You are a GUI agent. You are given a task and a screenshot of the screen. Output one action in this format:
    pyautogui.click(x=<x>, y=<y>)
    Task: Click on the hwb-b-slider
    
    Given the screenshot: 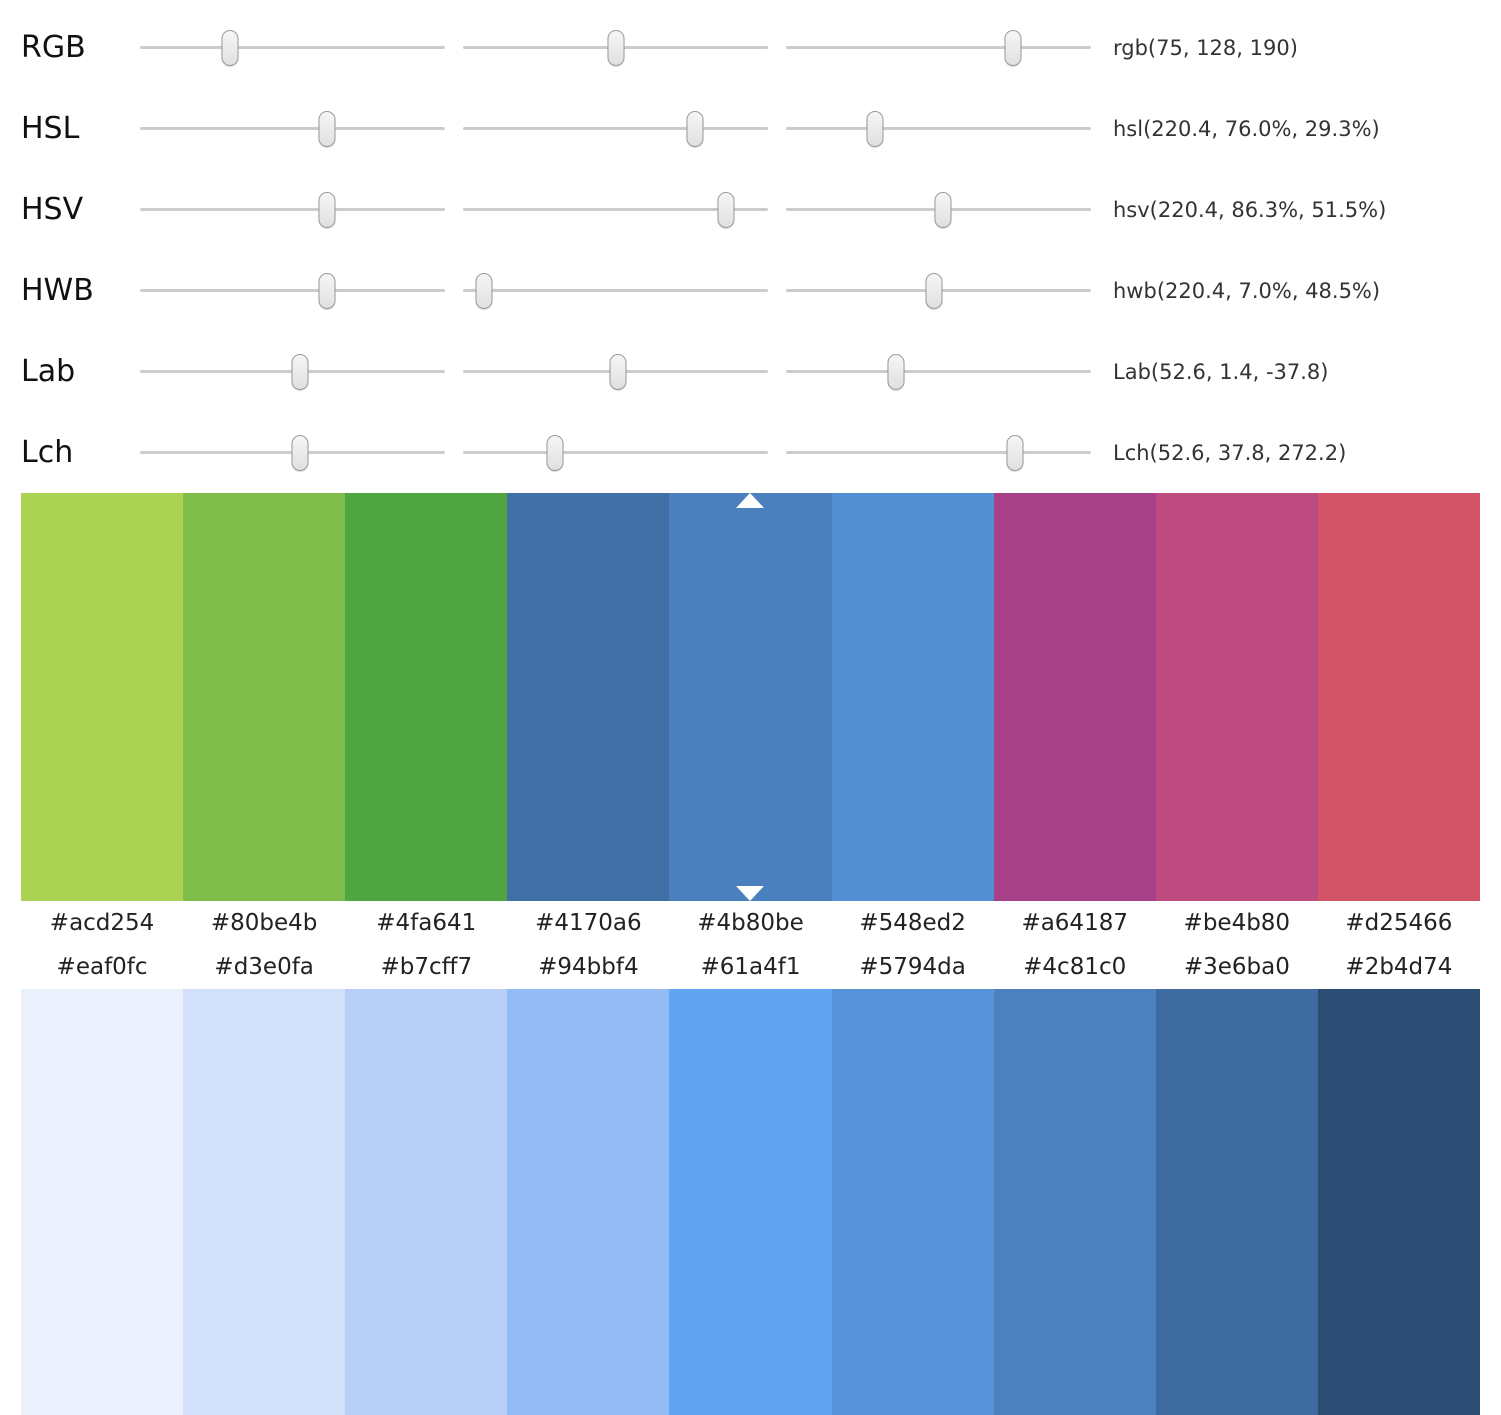 What is the action you would take?
    pyautogui.click(x=938, y=290)
    